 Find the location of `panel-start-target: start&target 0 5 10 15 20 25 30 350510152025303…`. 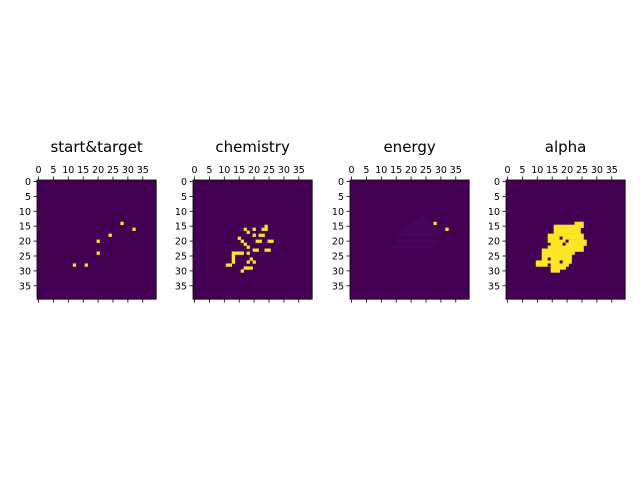

panel-start-target: start&target 0 5 10 15 20 25 30 350510152025303… is located at coordinates (88, 220).